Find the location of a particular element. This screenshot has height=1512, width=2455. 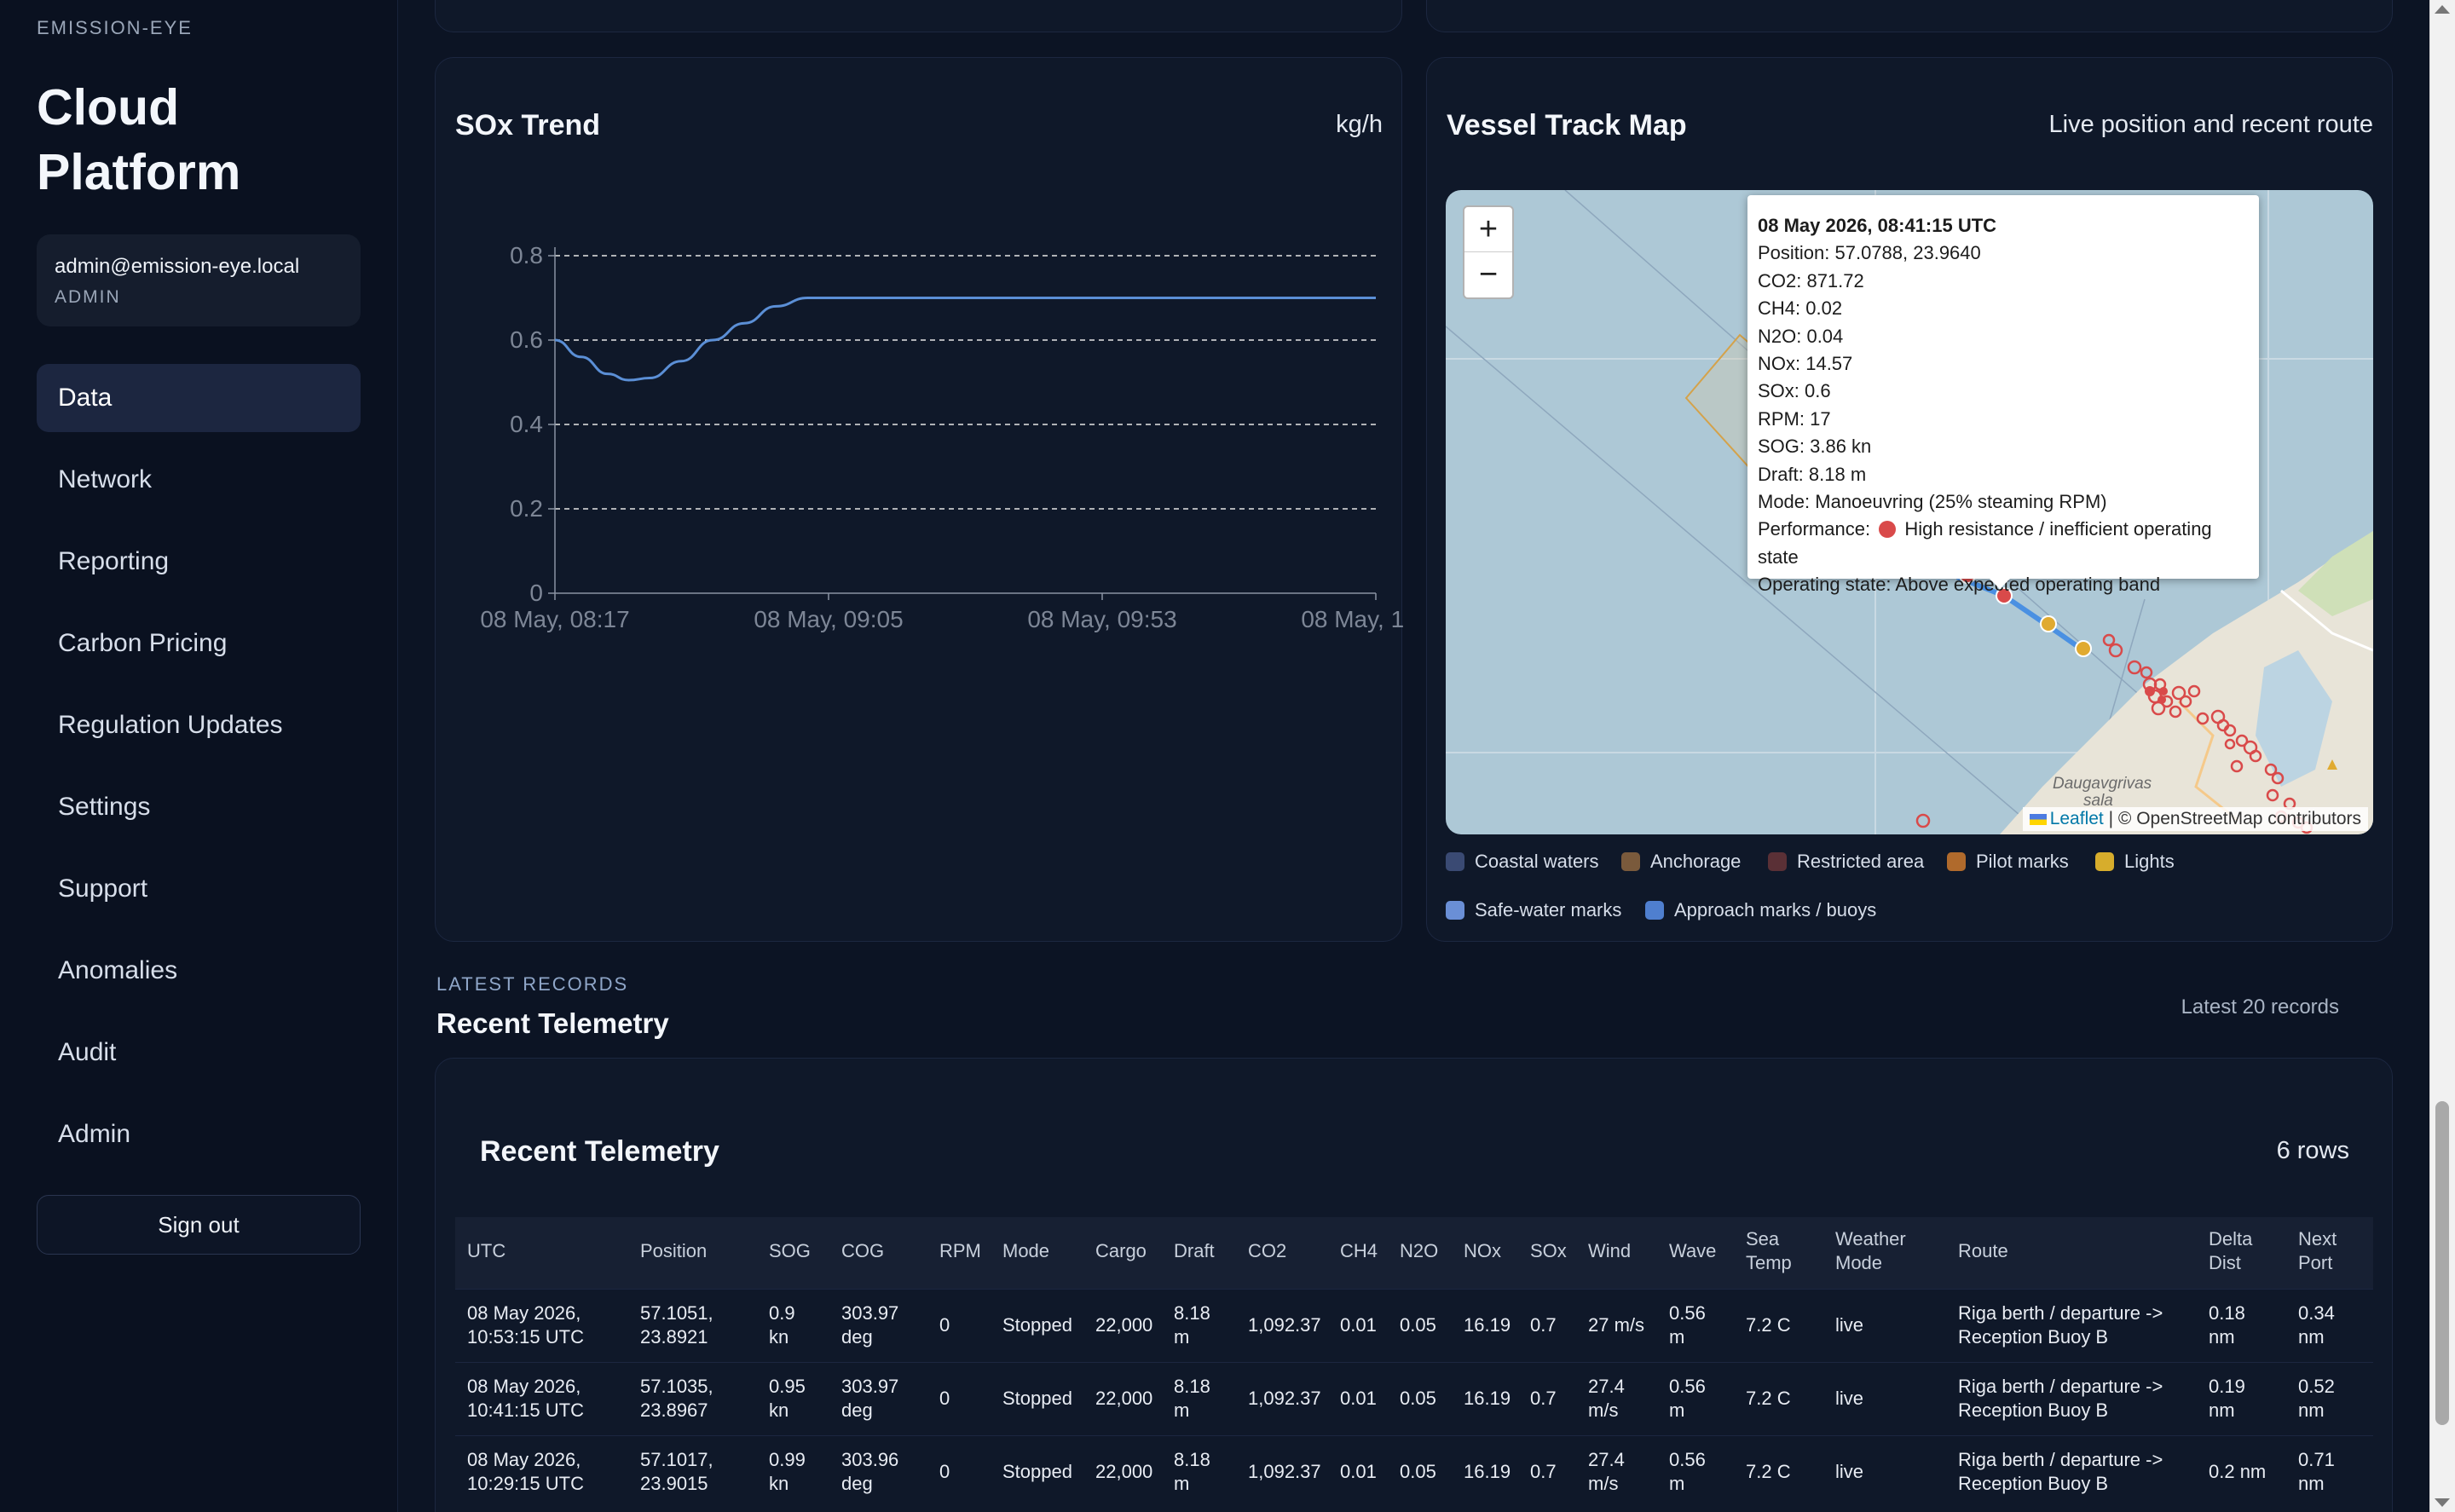

popup-tip is located at coordinates (2000, 583).